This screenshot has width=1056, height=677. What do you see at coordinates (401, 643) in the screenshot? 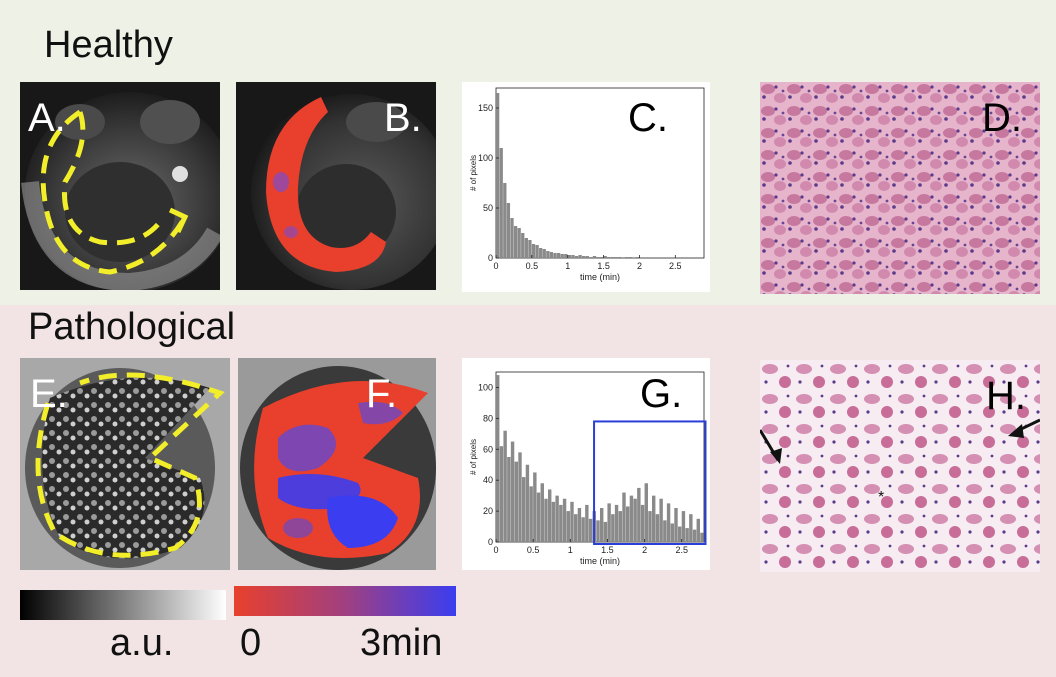
I see `timing-colorbar-max: 3min` at bounding box center [401, 643].